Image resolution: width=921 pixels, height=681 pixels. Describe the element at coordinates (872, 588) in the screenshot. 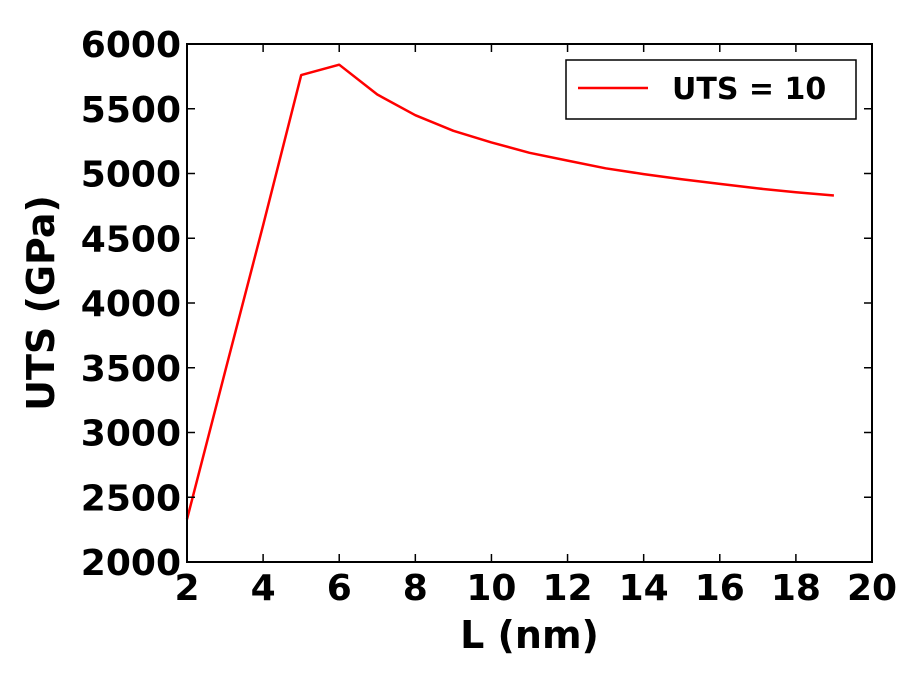

I see `x-tick-label: 20` at that location.